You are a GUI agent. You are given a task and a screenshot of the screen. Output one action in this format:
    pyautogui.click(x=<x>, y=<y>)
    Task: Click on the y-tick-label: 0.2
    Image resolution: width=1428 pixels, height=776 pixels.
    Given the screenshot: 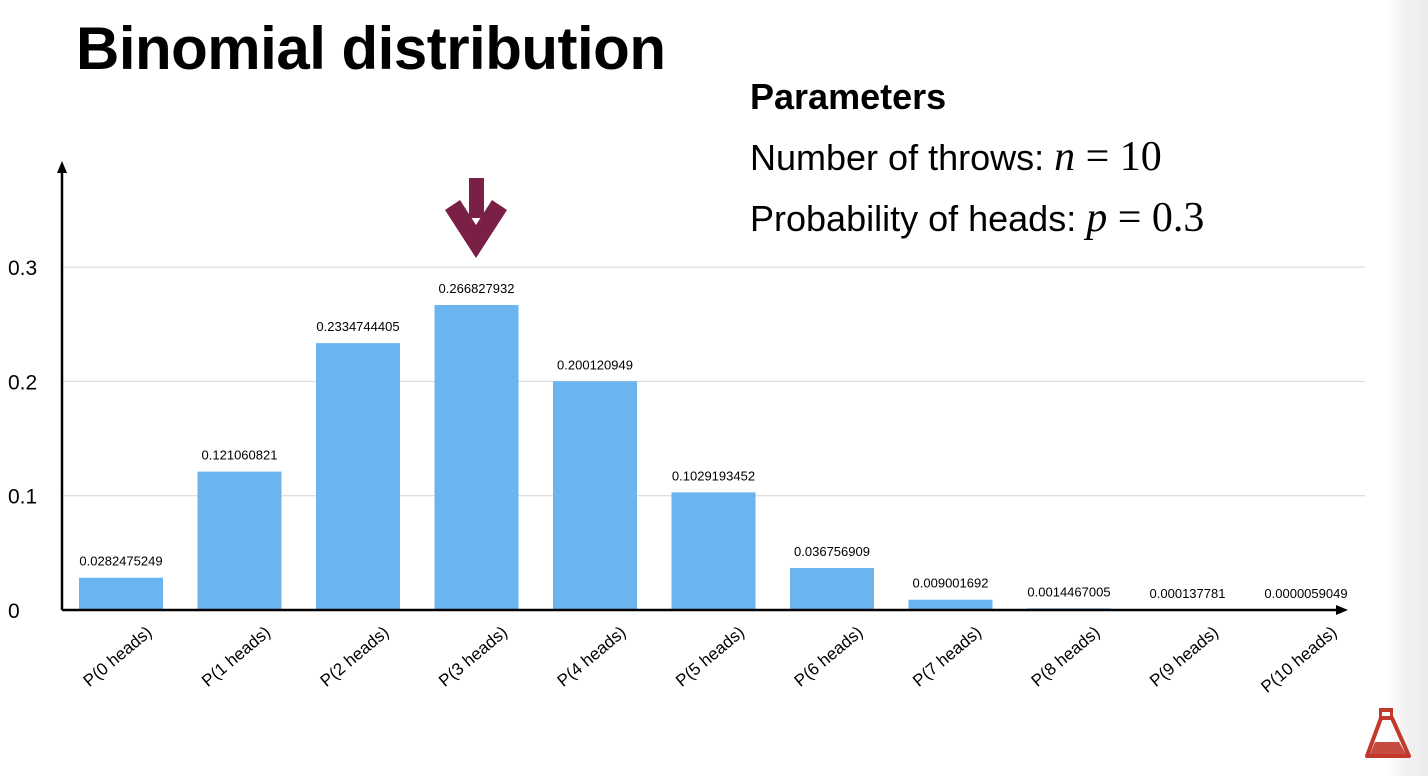 What is the action you would take?
    pyautogui.click(x=22, y=382)
    